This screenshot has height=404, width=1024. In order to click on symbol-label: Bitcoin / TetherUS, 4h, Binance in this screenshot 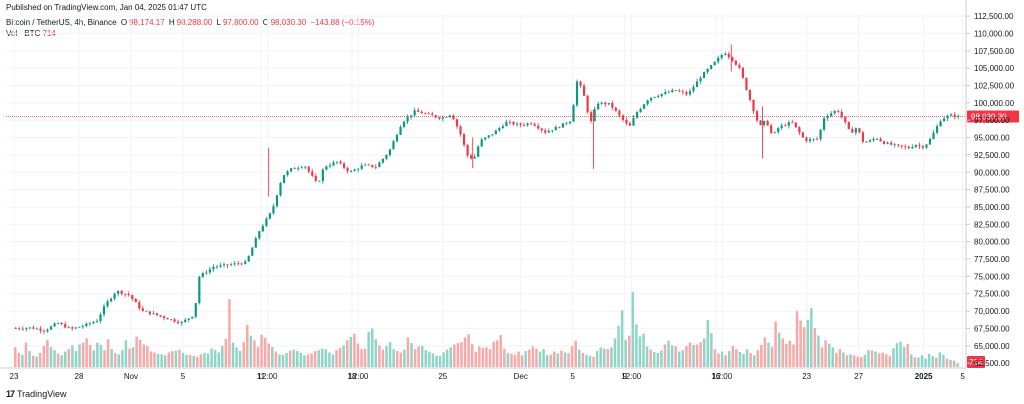, I will do `click(61, 22)`.